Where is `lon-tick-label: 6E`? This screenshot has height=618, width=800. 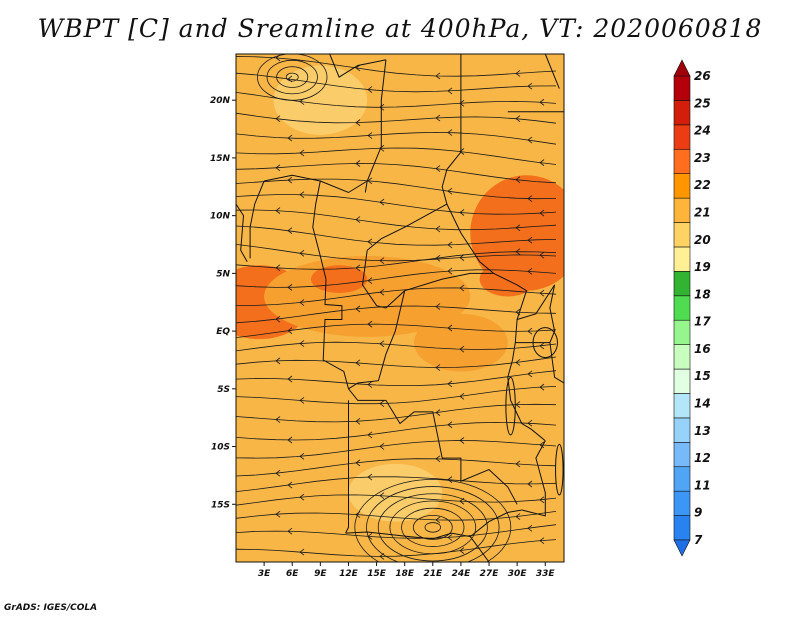
lon-tick-label: 6E is located at coordinates (292, 574).